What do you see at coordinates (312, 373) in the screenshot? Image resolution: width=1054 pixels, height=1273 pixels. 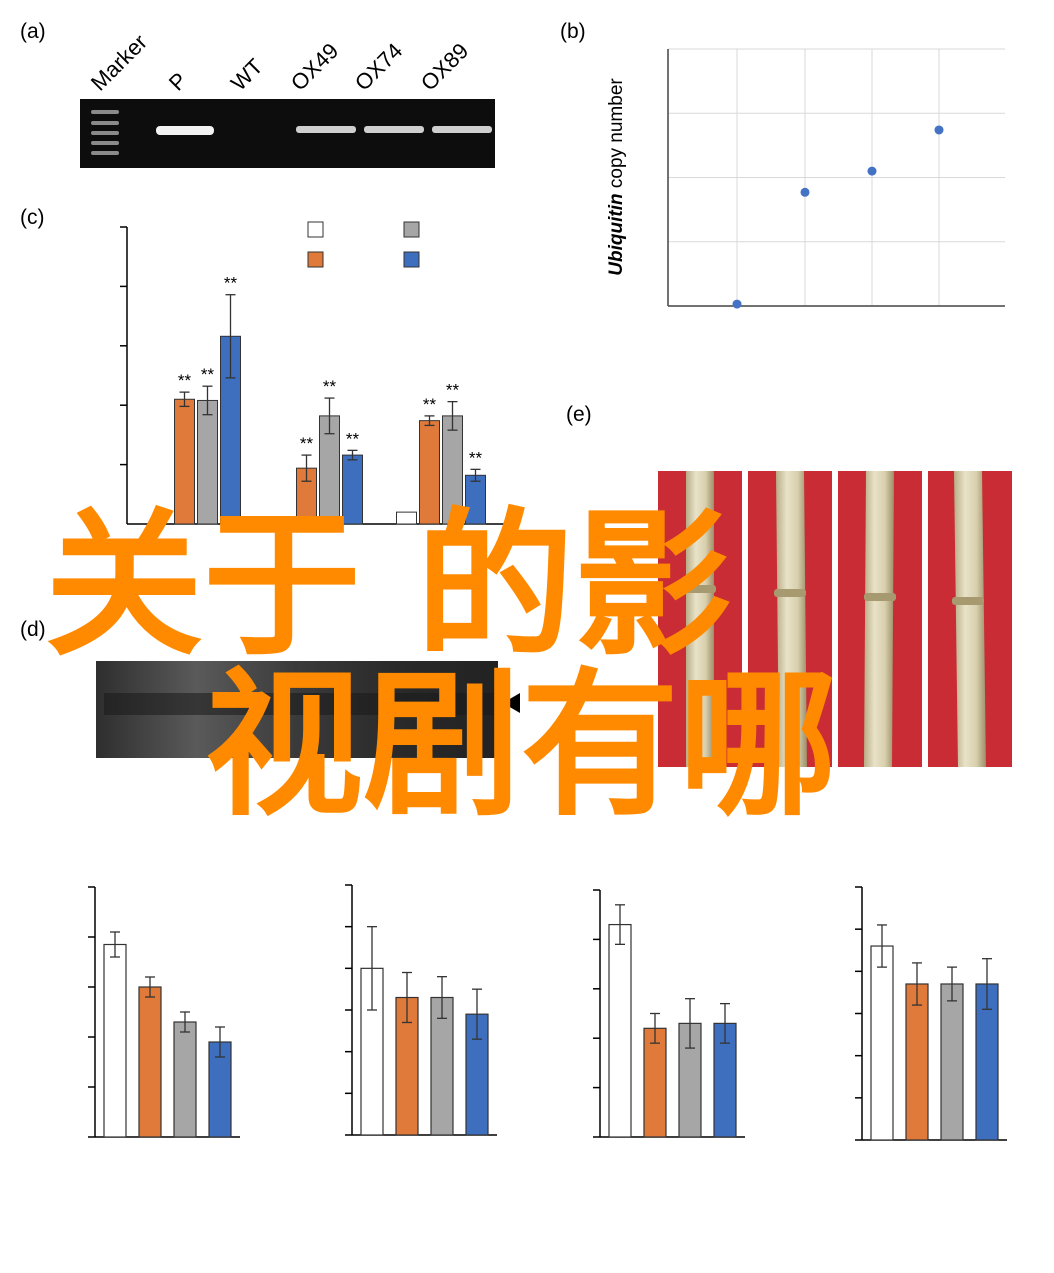 I see `panel-c-chart: ** ** ** ** ** ** ** ** **` at bounding box center [312, 373].